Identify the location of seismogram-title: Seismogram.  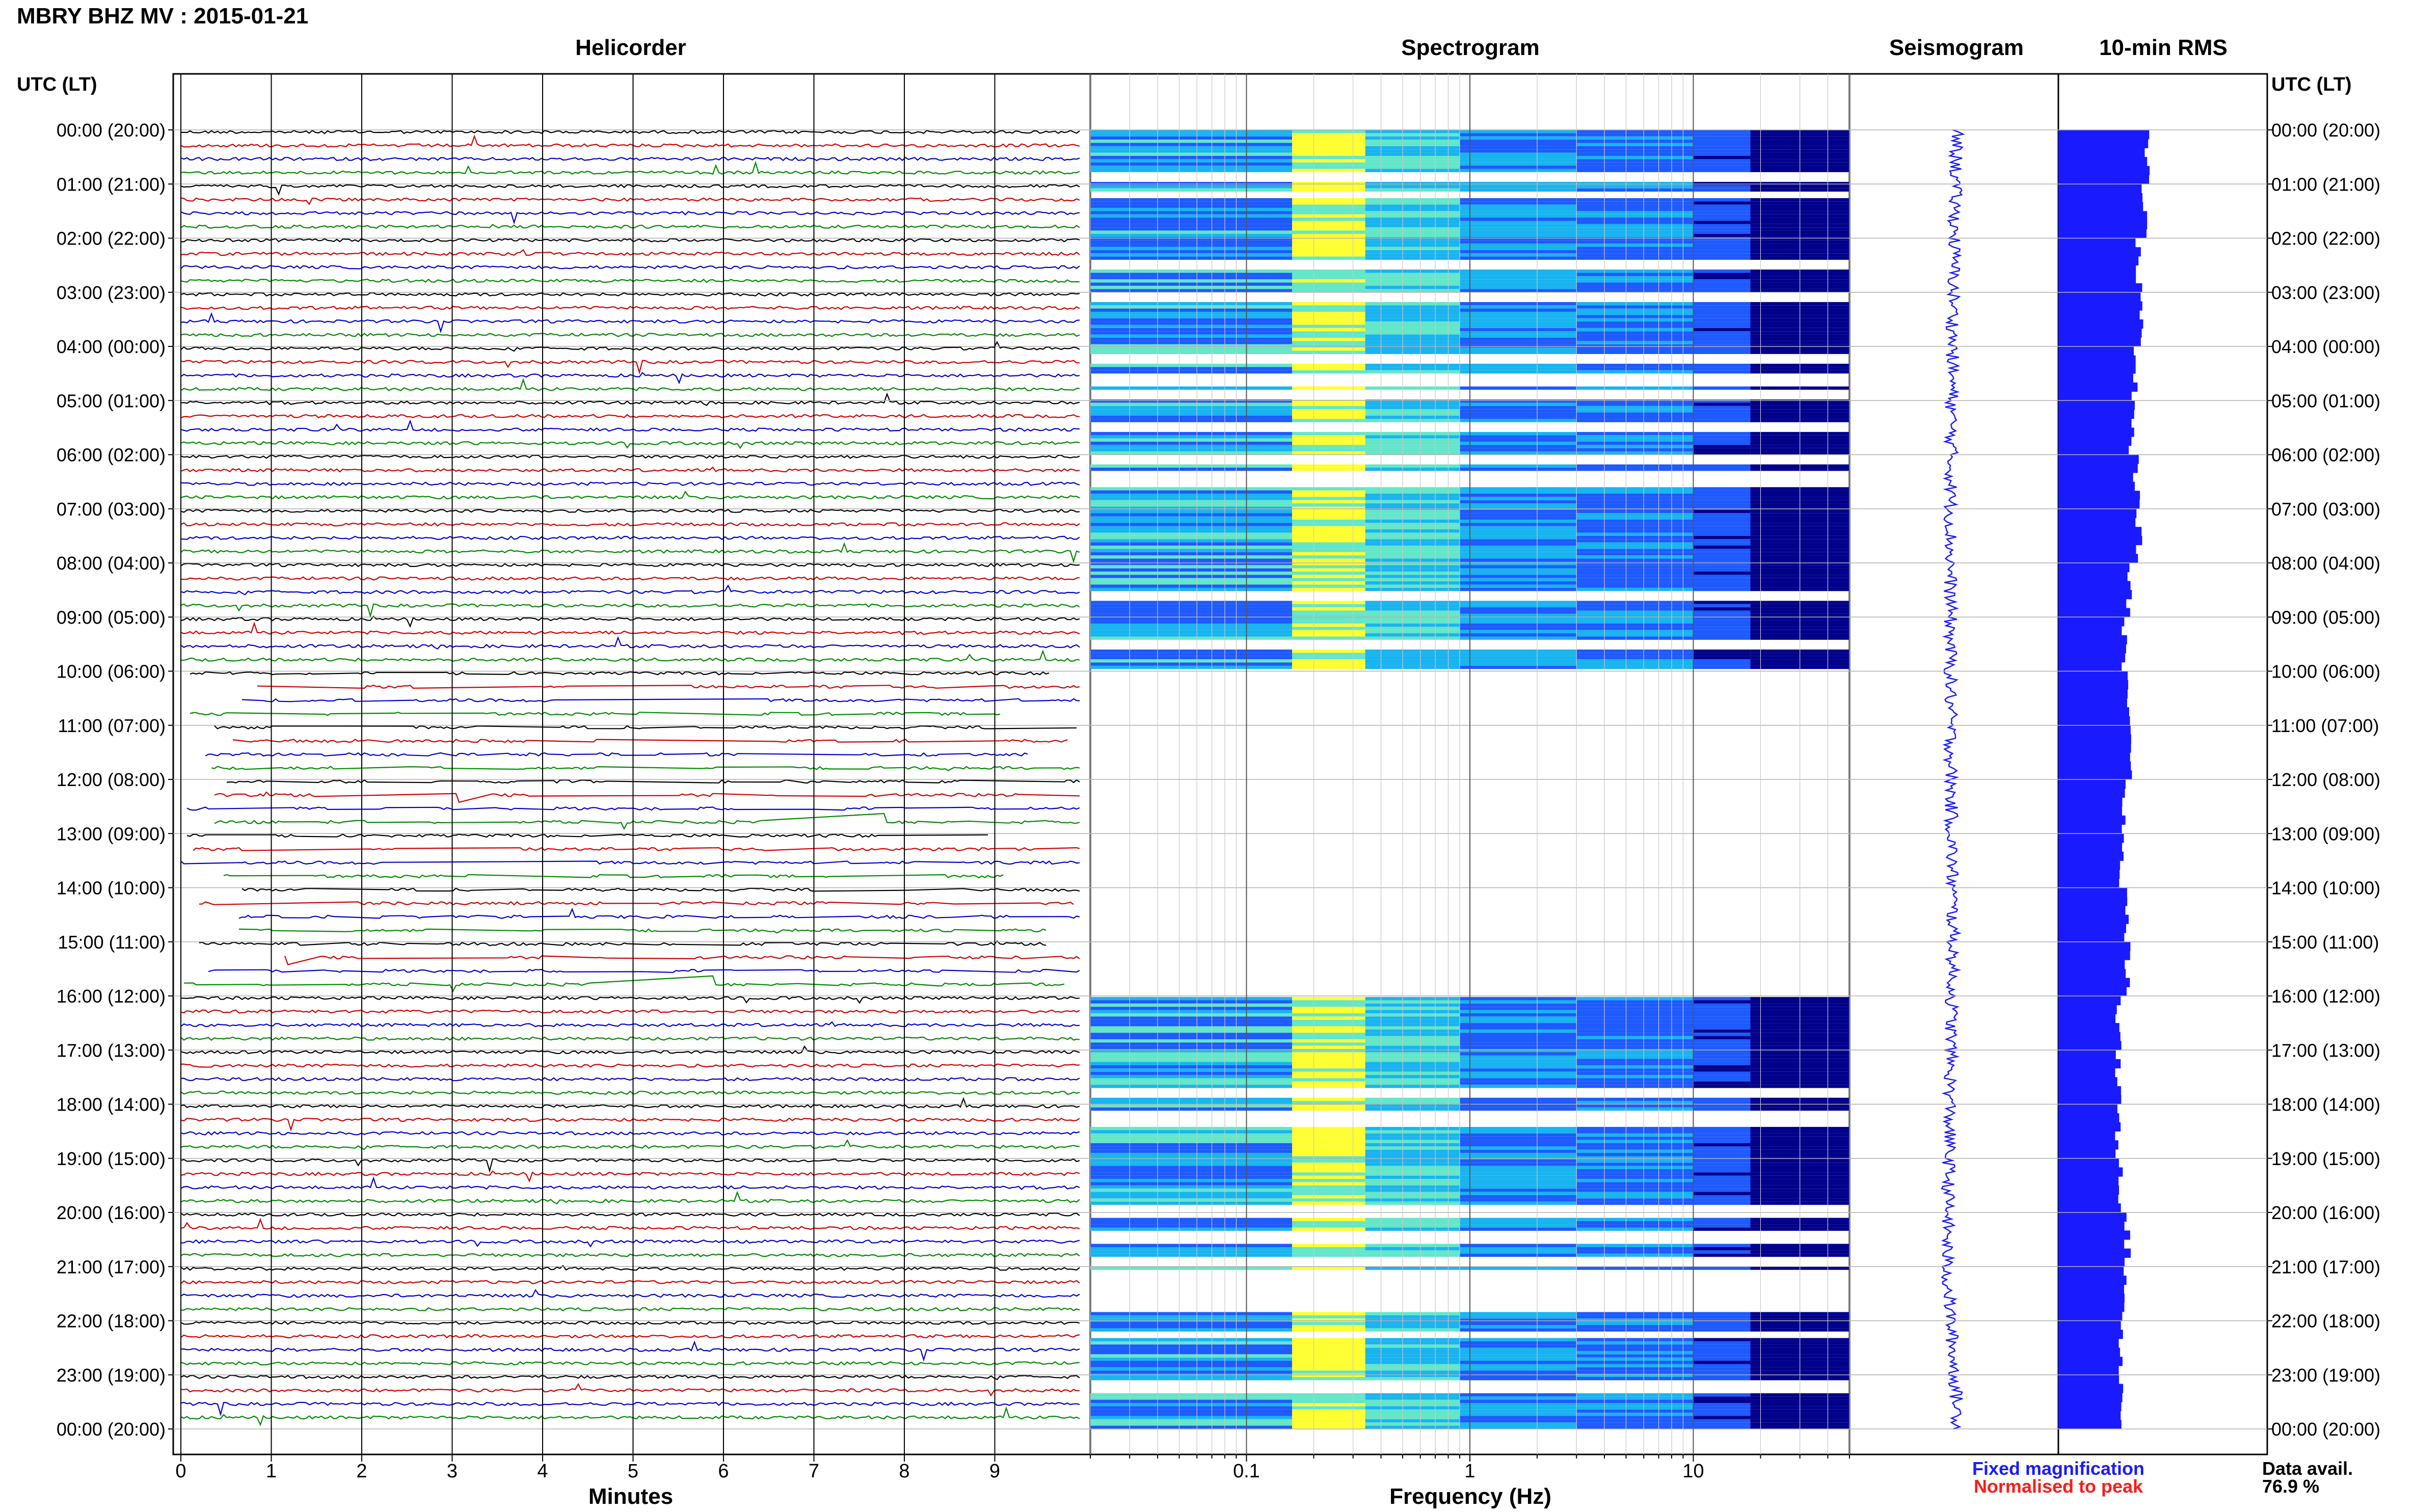
(1957, 47).